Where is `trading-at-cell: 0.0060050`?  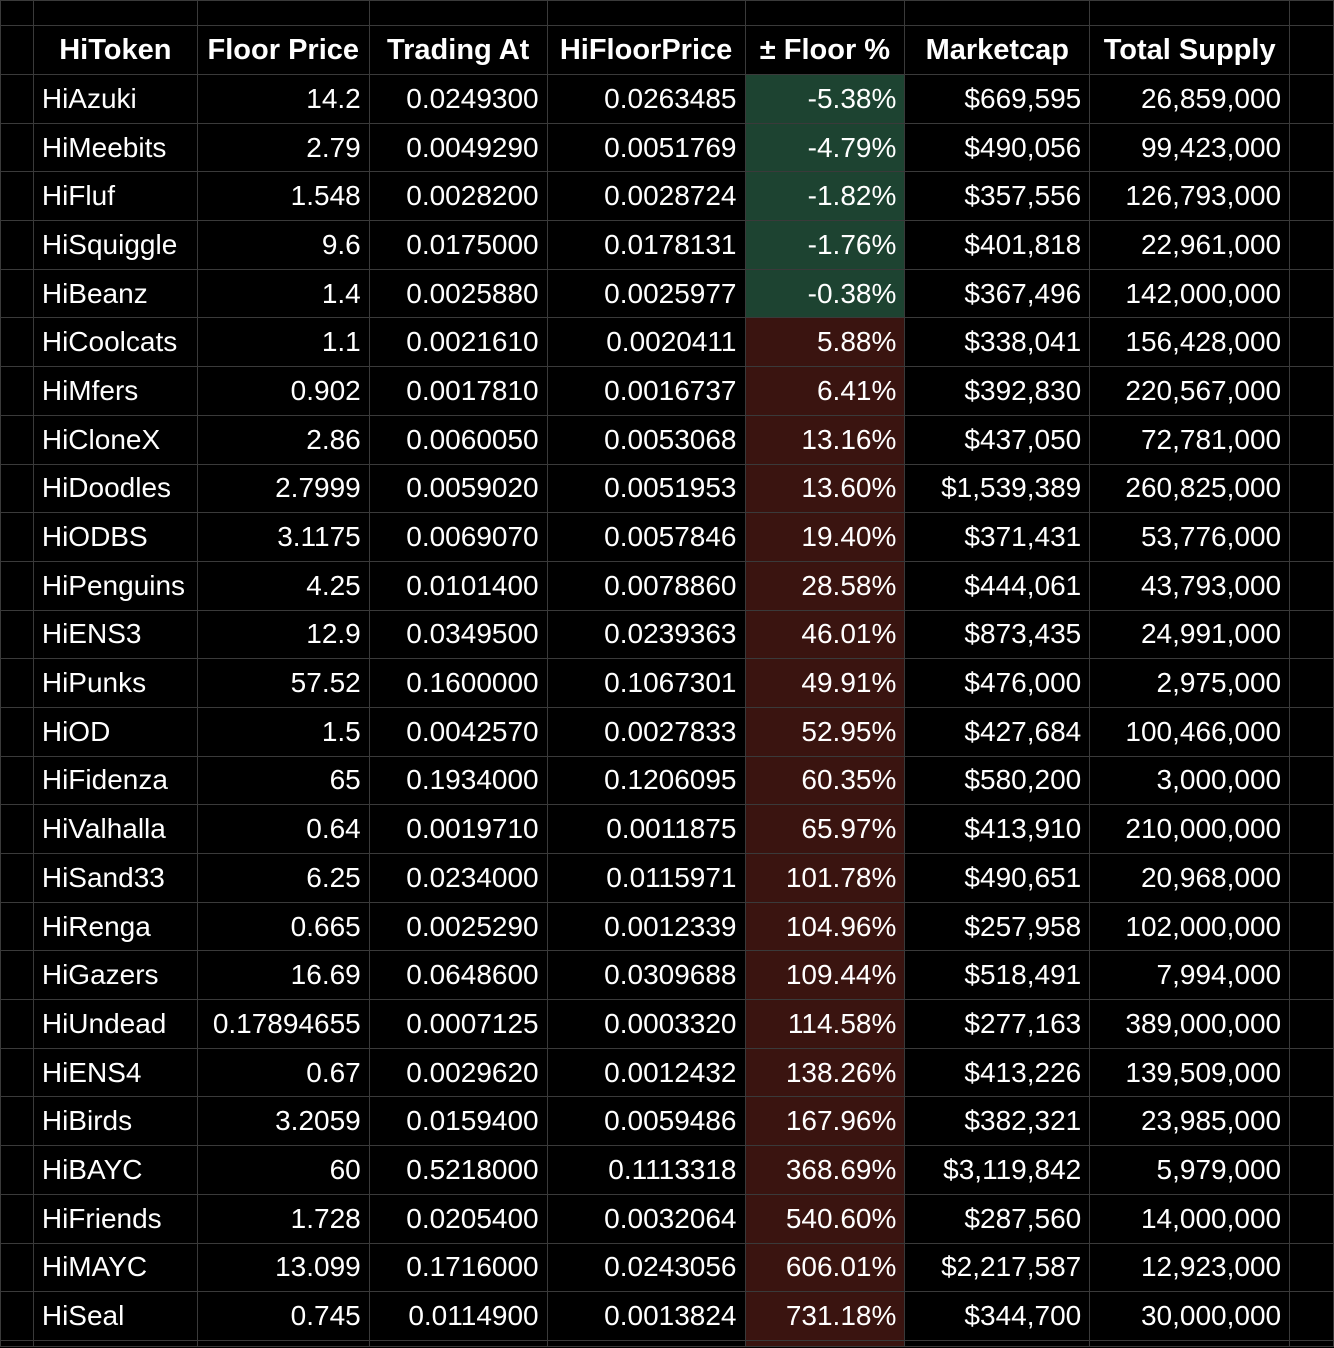
trading-at-cell: 0.0060050 is located at coordinates (458, 439).